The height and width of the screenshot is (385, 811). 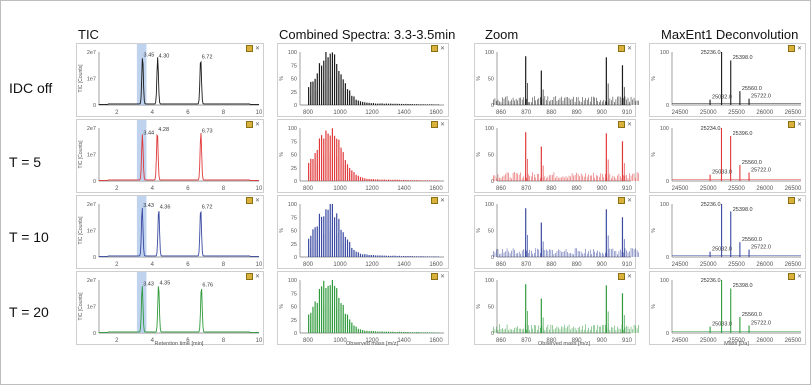 What do you see at coordinates (566, 232) in the screenshot?
I see `zoom-sticks` at bounding box center [566, 232].